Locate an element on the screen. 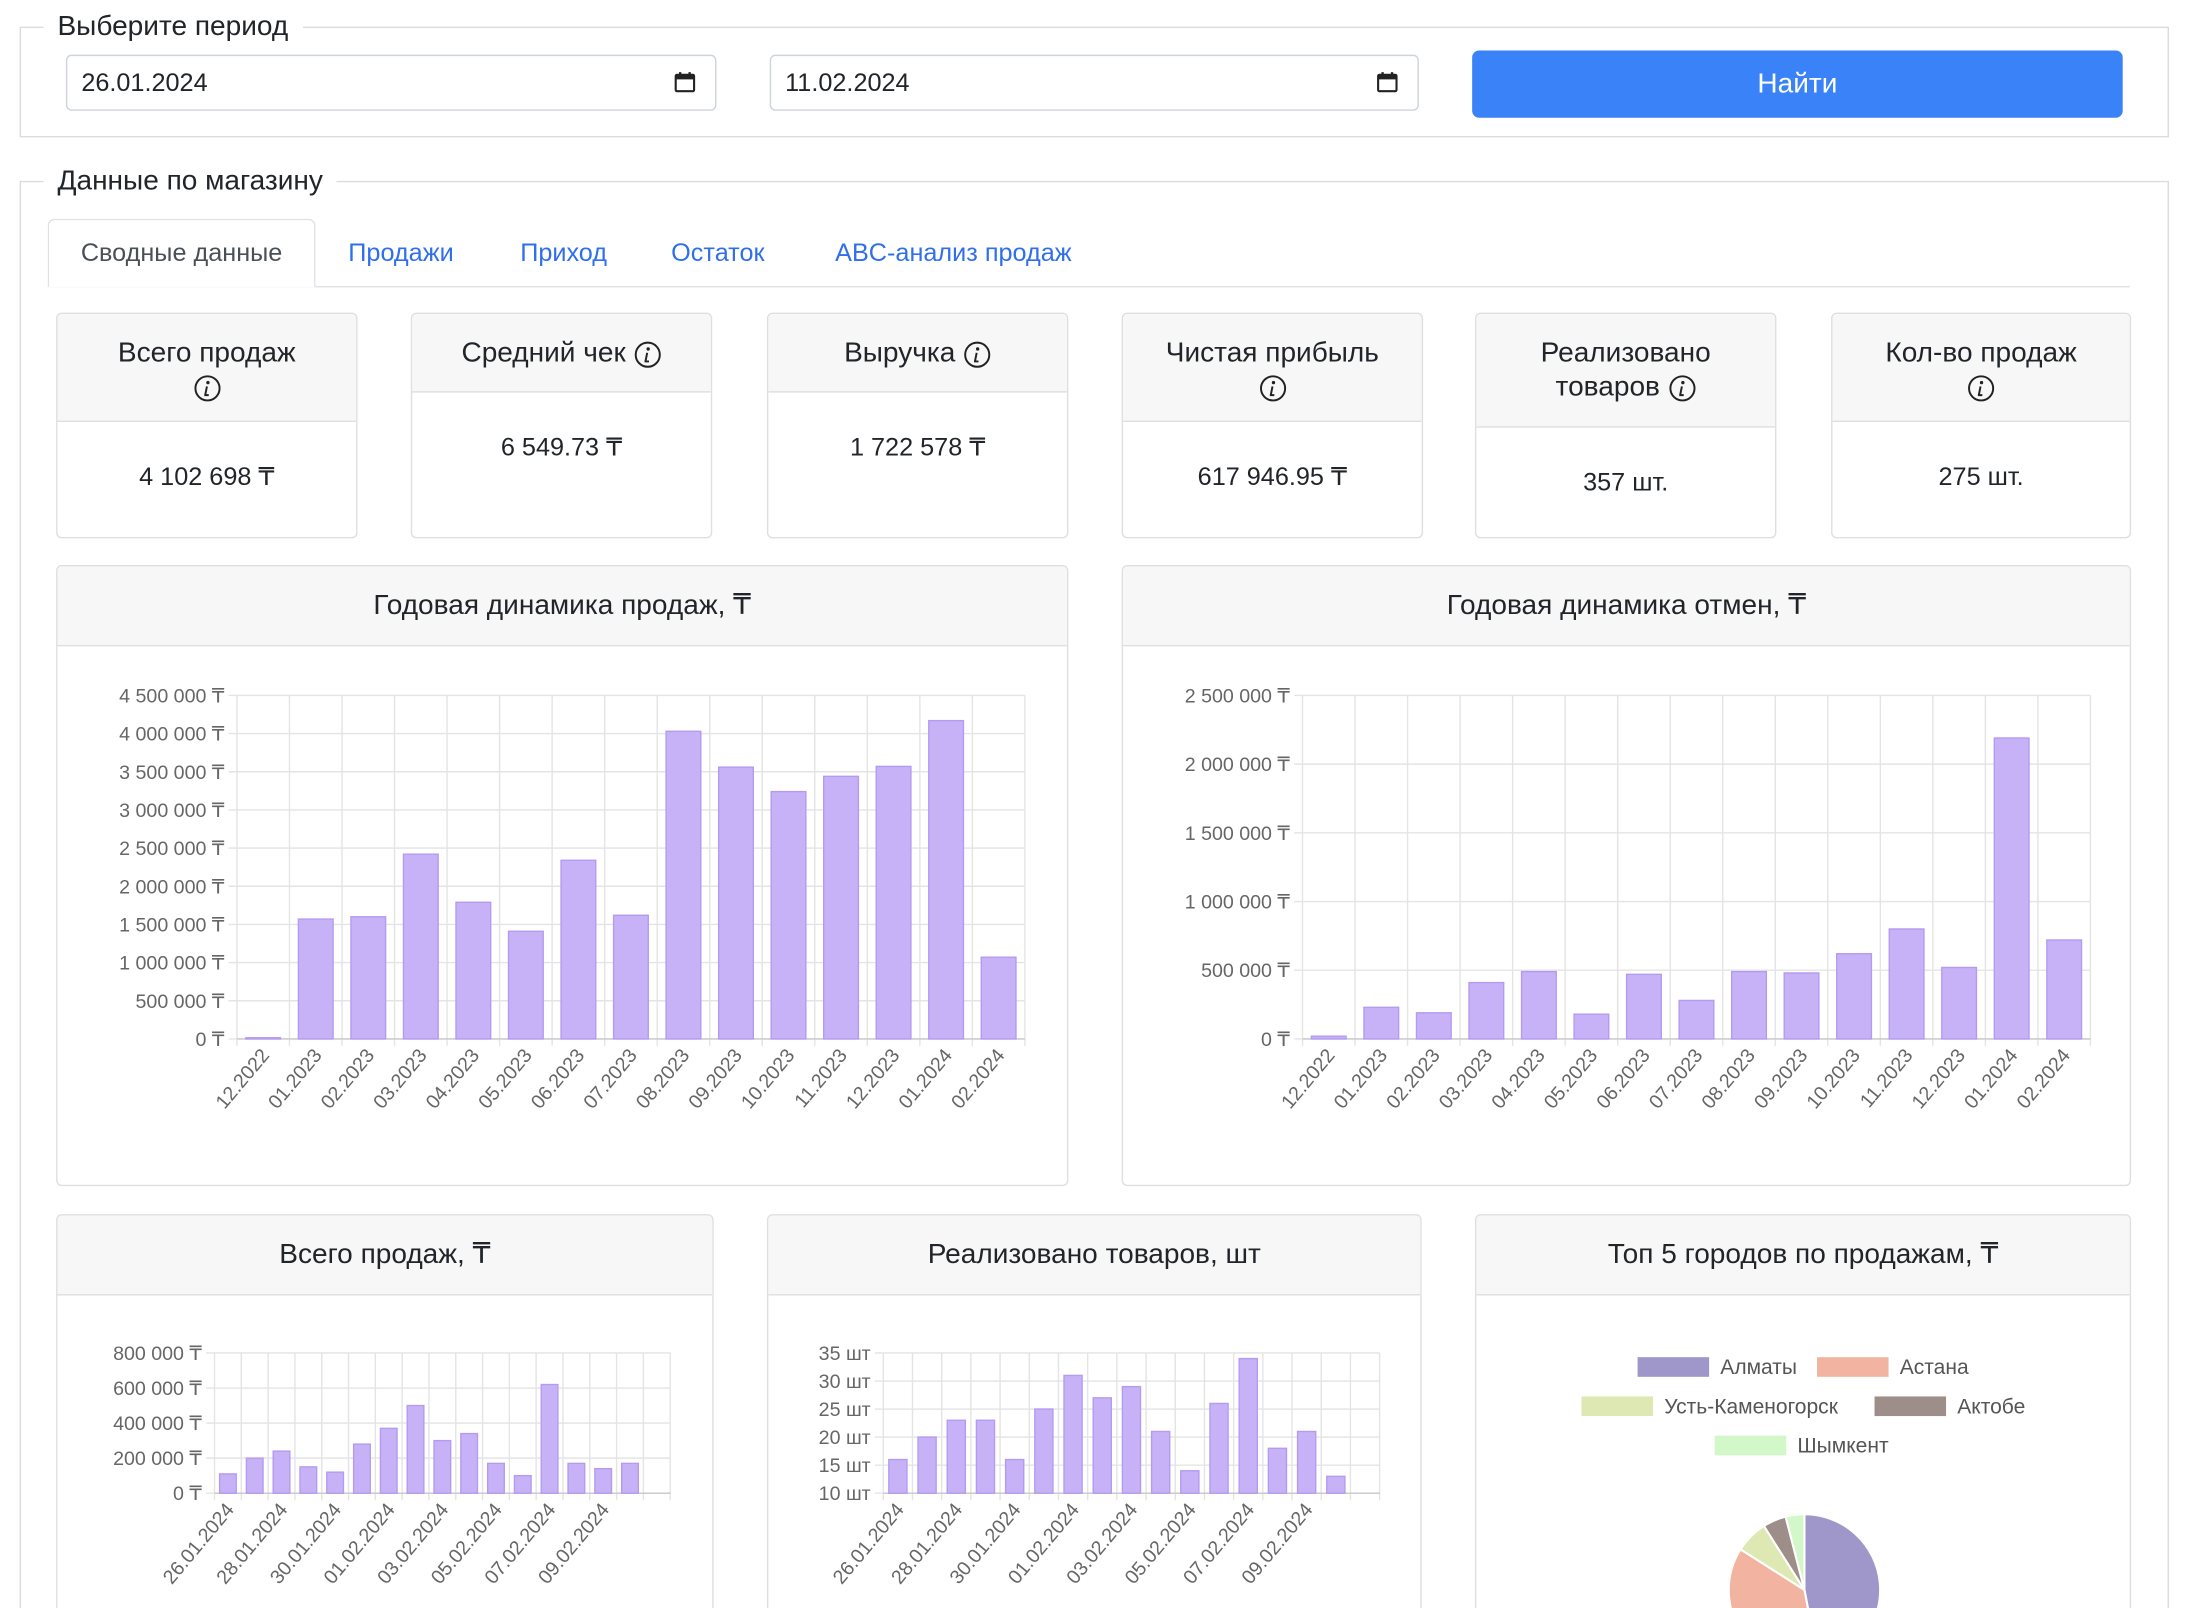 The width and height of the screenshot is (2190, 1608). x-tick-label: 03.2023 is located at coordinates (1466, 1079).